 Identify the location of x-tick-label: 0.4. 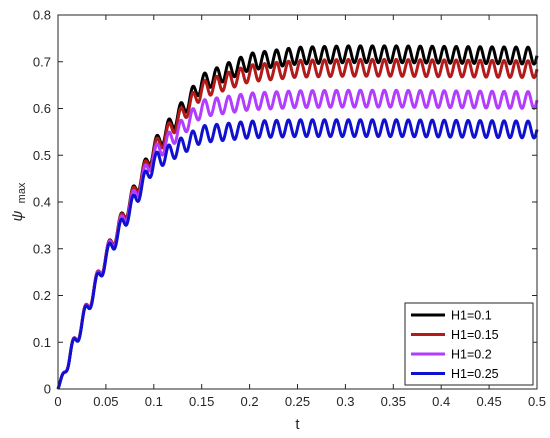
(441, 401).